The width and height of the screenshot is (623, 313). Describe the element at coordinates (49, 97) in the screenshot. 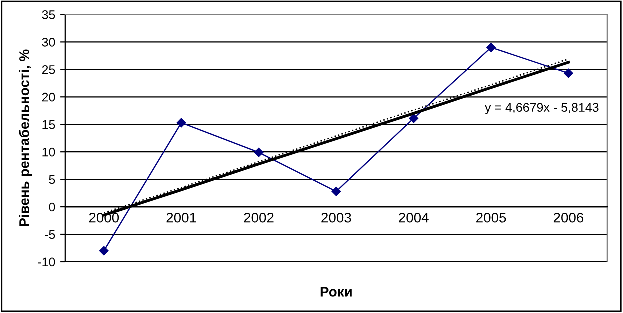

I see `y-tick-label: 20` at that location.